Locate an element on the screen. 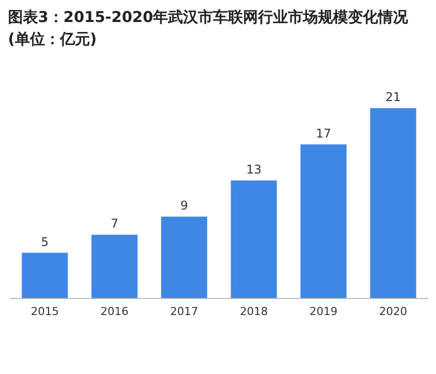 Image resolution: width=436 pixels, height=374 pixels. data-label: 5 is located at coordinates (45, 241).